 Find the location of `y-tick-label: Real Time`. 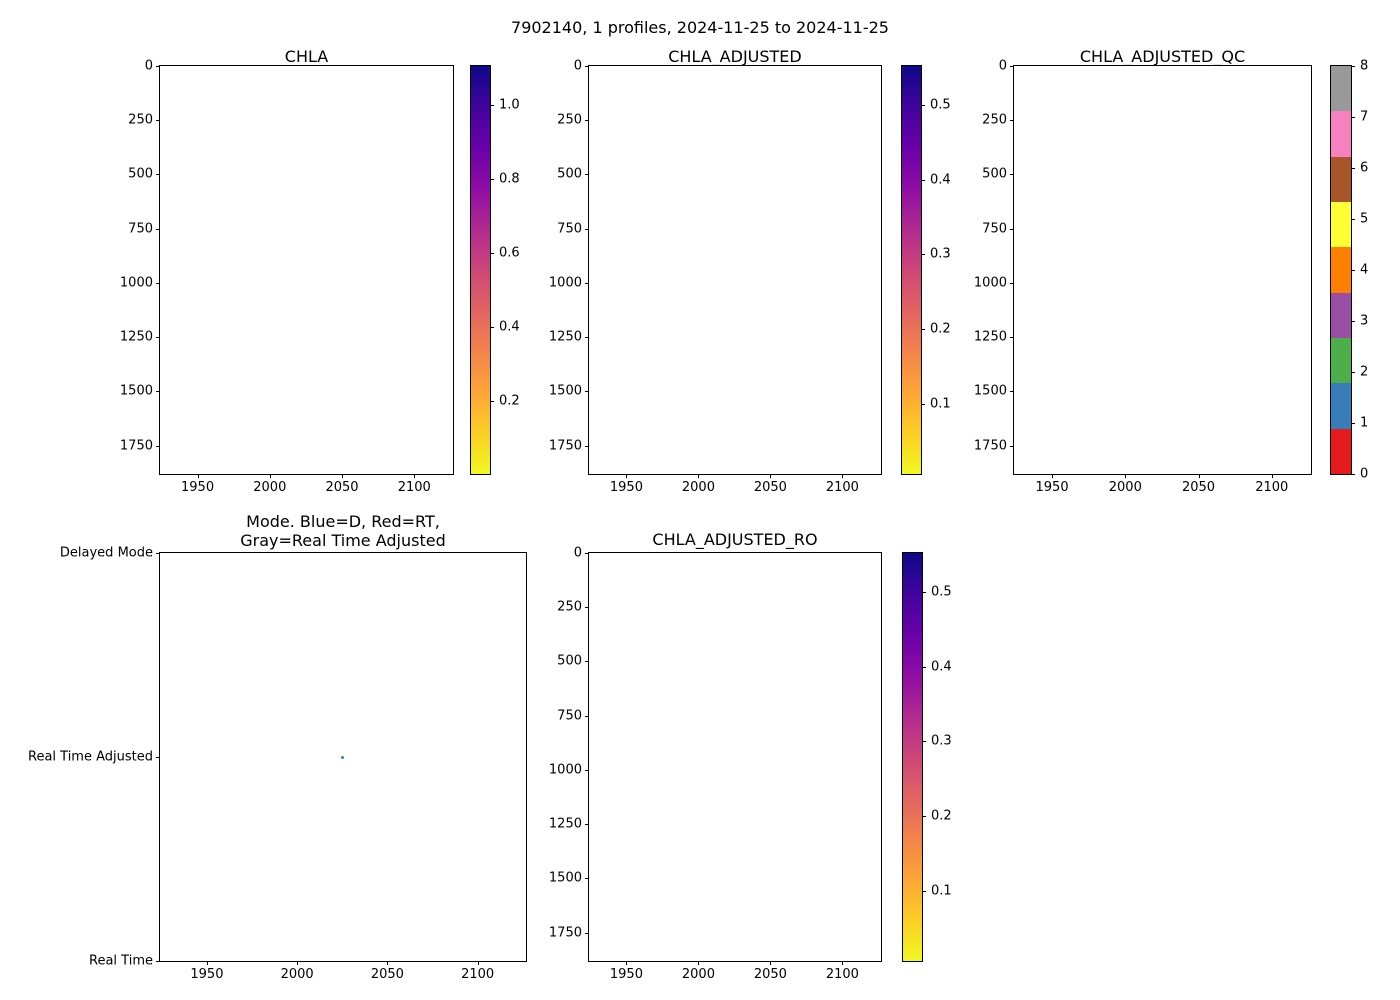

y-tick-label: Real Time is located at coordinates (121, 961).